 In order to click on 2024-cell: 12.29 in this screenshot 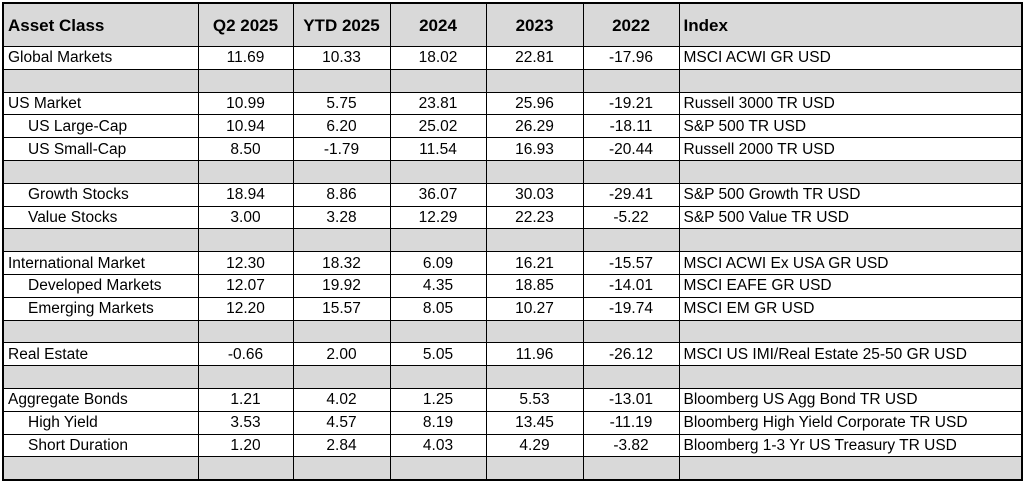, I will do `click(438, 217)`.